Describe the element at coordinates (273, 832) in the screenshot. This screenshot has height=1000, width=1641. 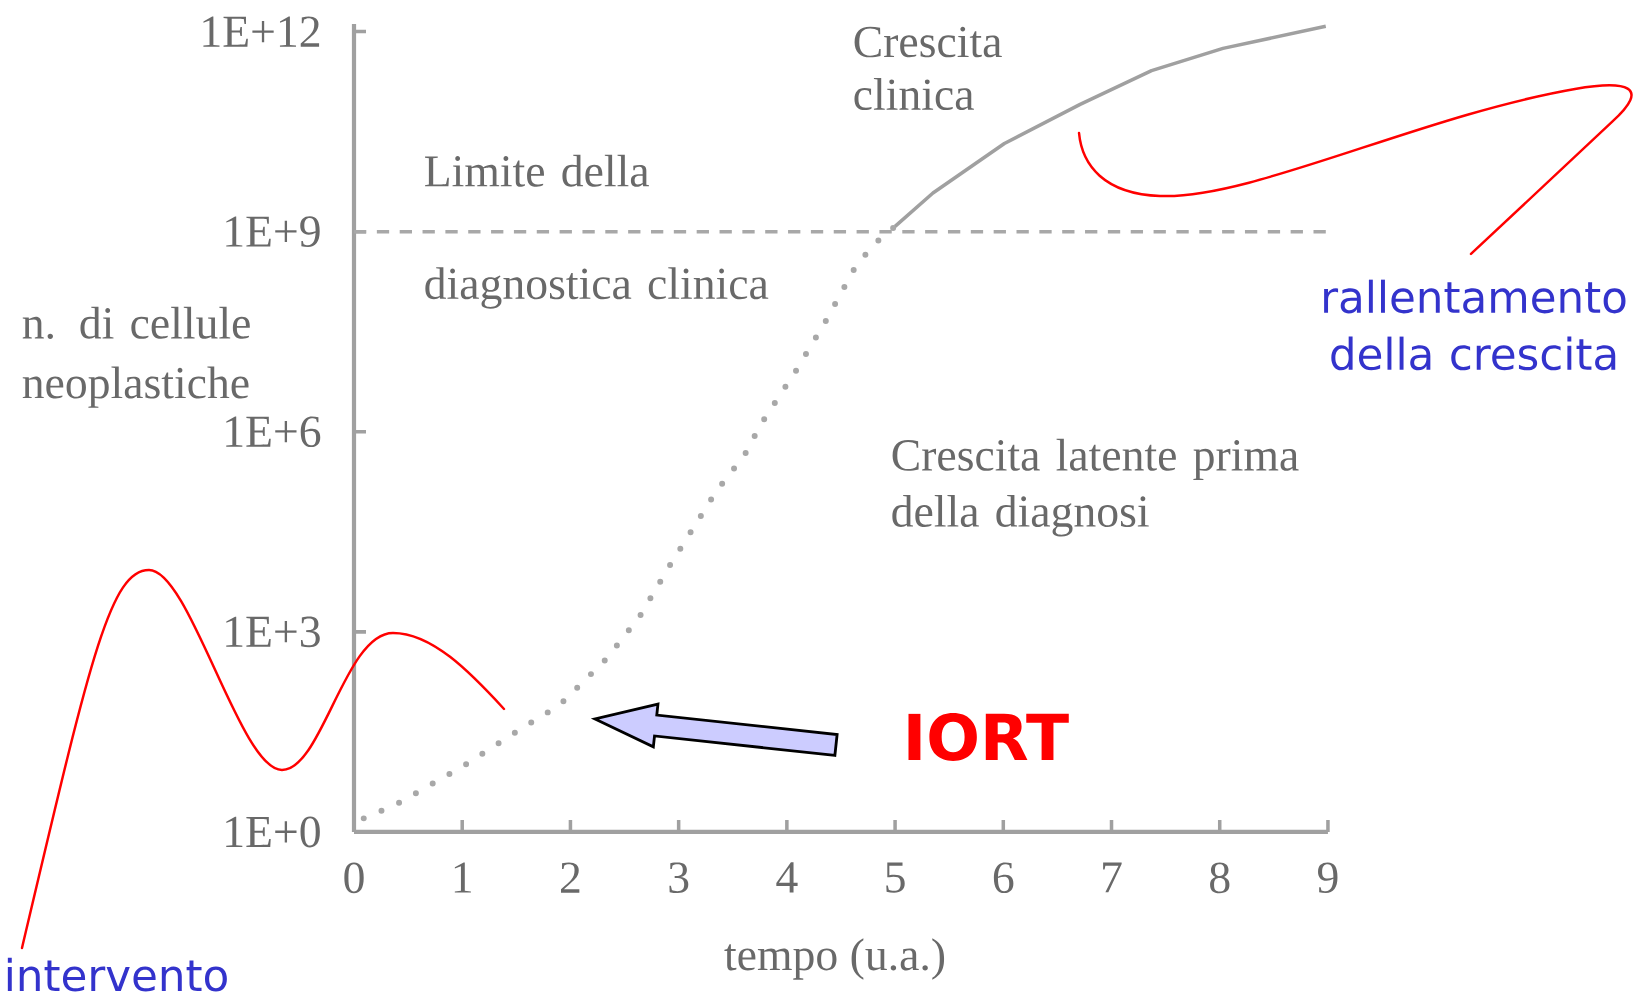
I see `y-tick-label: 1E+0` at that location.